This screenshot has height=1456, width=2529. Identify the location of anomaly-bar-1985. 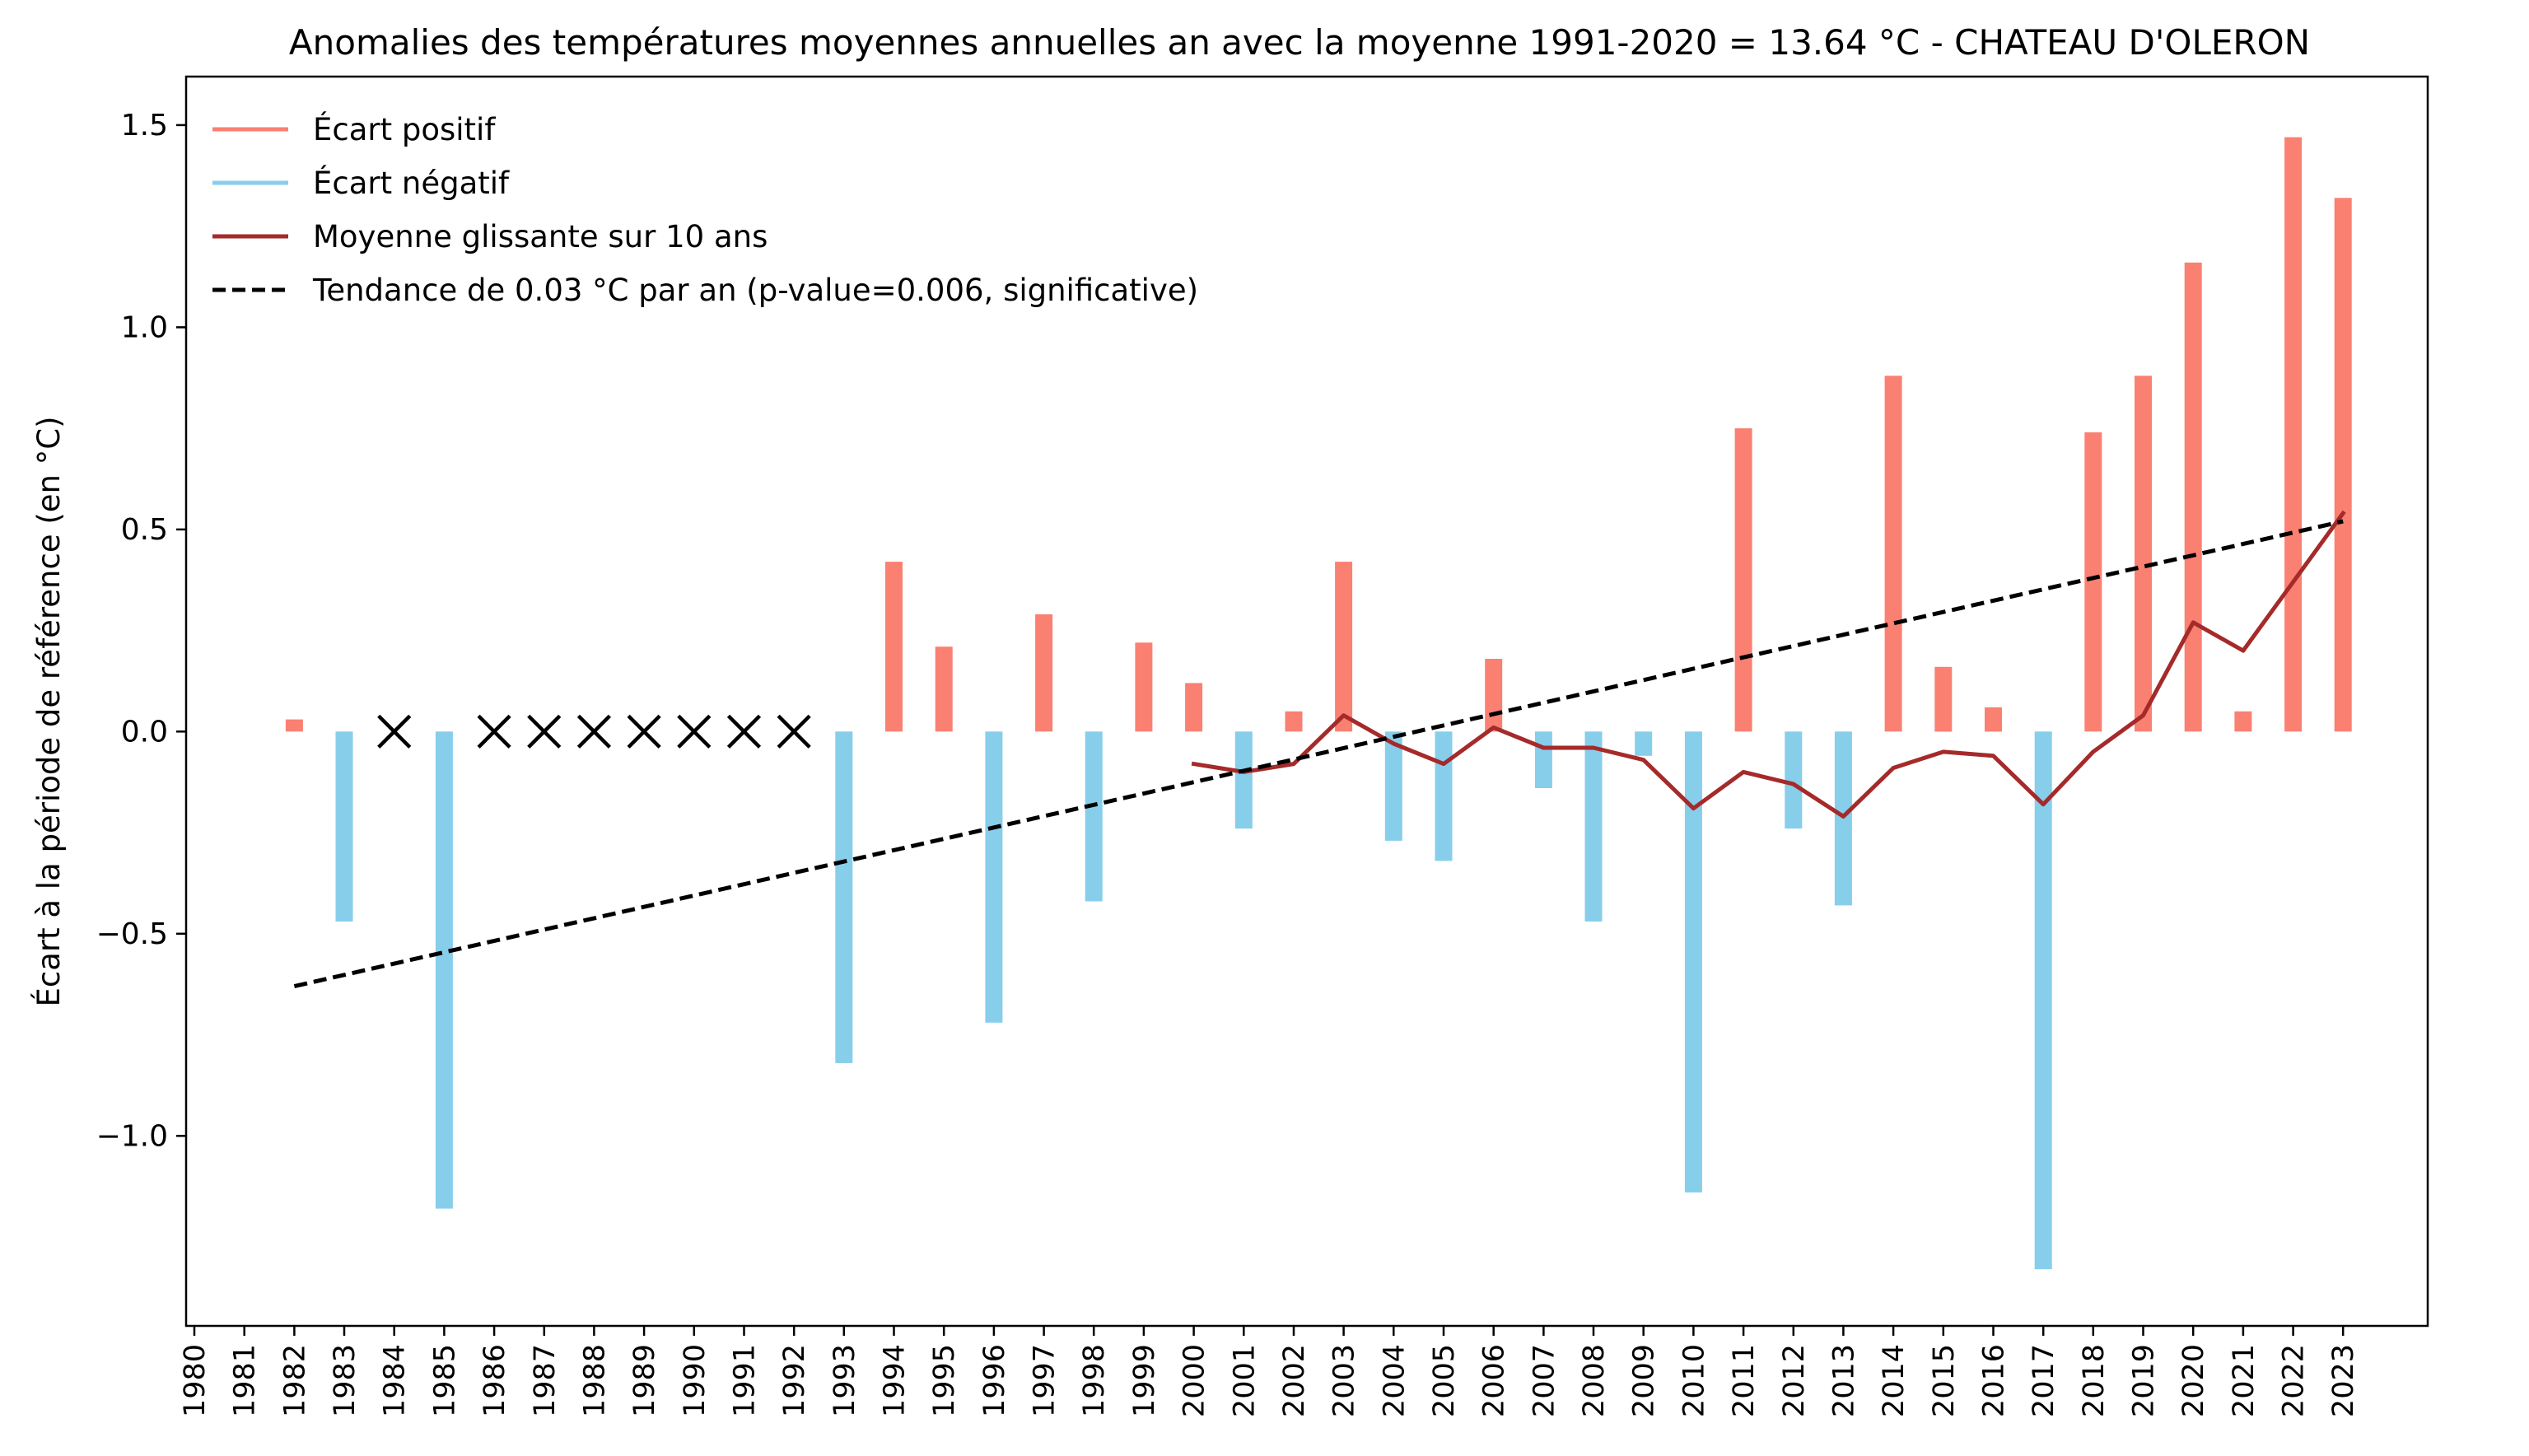
(444, 970).